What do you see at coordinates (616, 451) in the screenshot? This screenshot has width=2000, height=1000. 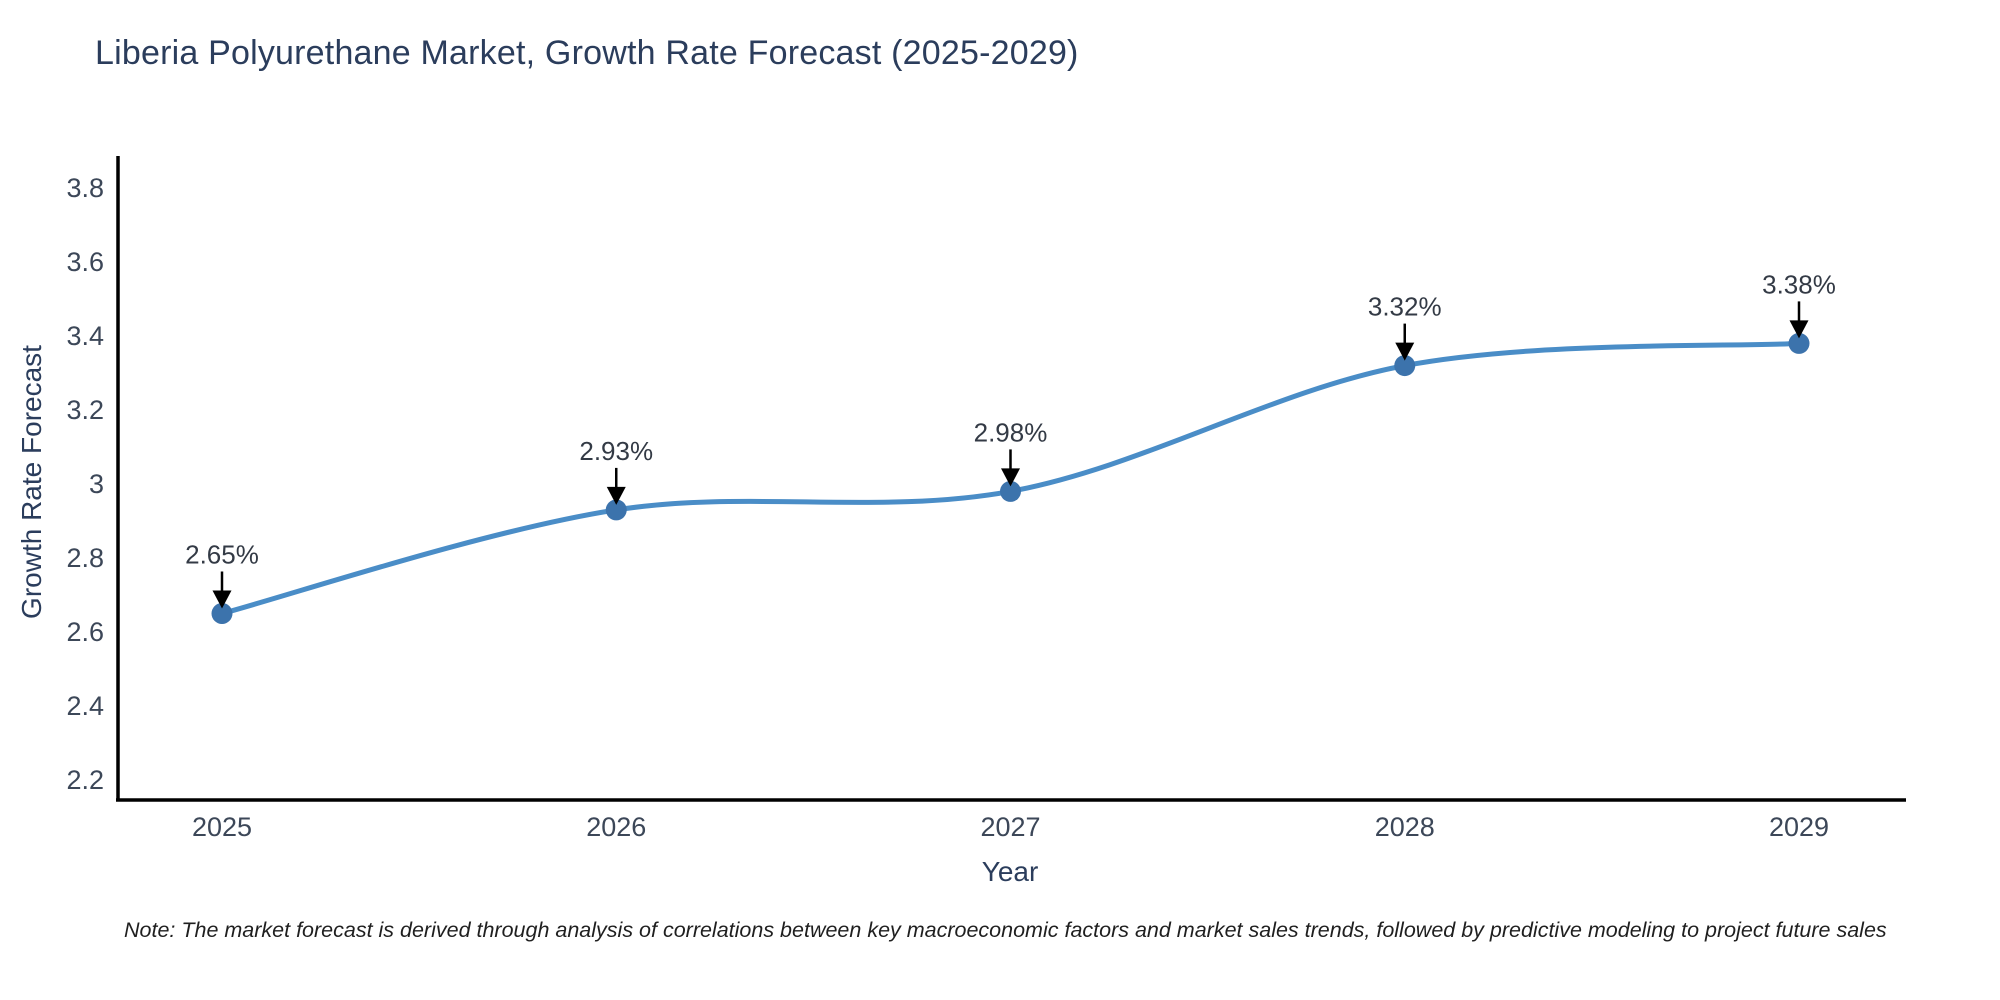 I see `annotation-label: 2.93%` at bounding box center [616, 451].